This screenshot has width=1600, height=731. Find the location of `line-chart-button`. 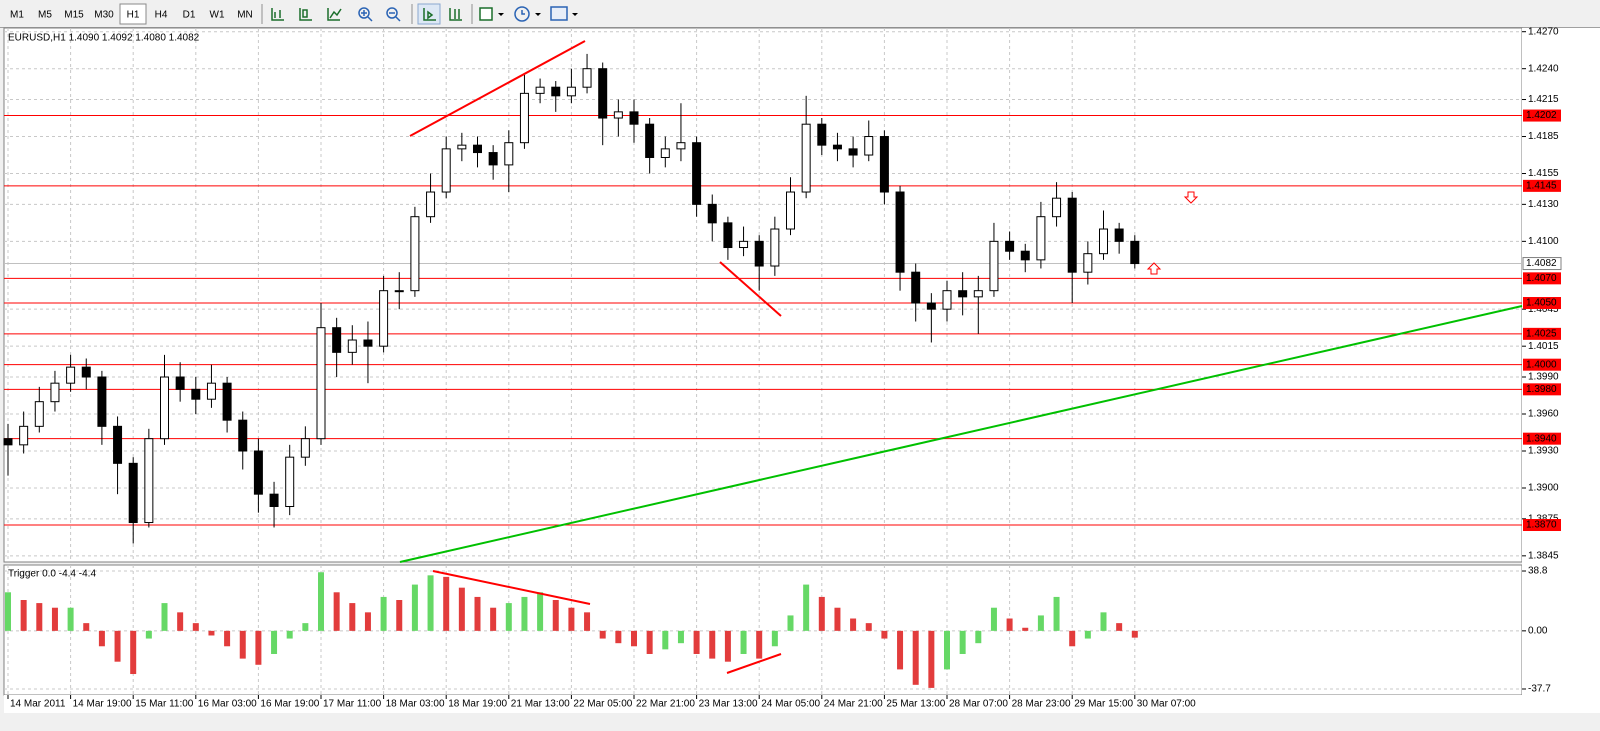

line-chart-button is located at coordinates (334, 14).